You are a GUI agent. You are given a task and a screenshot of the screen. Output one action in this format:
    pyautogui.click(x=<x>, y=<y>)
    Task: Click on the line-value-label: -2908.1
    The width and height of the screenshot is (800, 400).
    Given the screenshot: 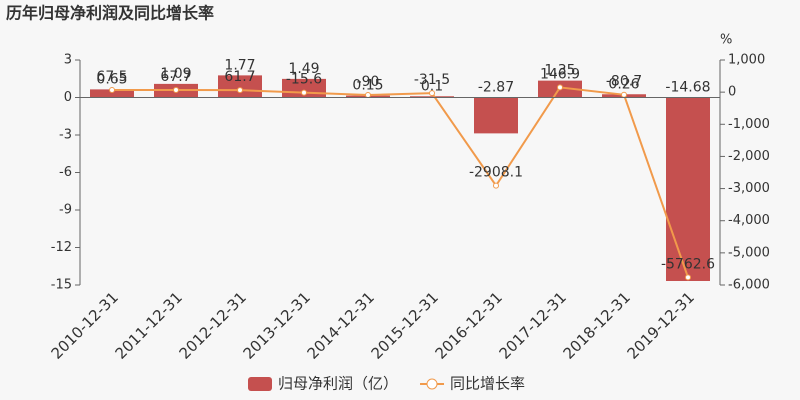 What is the action you would take?
    pyautogui.click(x=496, y=173)
    